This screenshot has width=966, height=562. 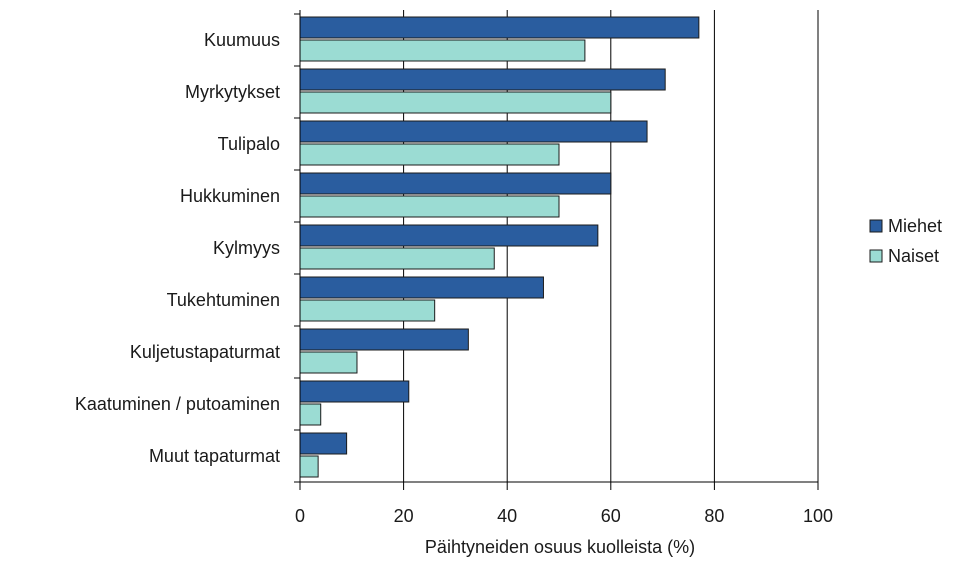 What do you see at coordinates (915, 226) in the screenshot?
I see `legend-label-miehet: Miehet` at bounding box center [915, 226].